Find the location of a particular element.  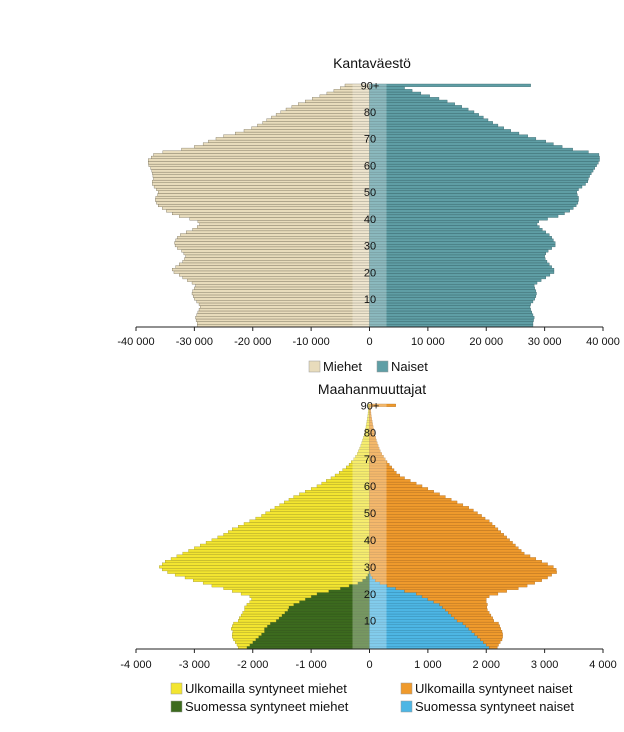

kantavaesto-x-tick-label: 10 000 is located at coordinates (428, 342).